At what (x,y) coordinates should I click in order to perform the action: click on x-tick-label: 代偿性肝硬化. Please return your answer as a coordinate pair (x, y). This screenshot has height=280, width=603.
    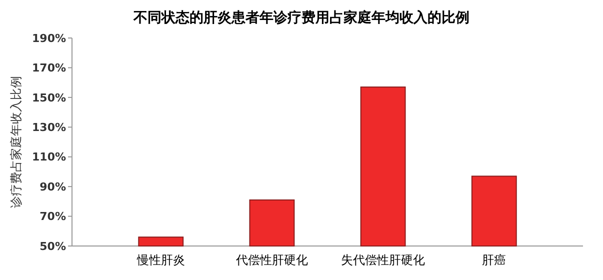
    Looking at the image, I should click on (271, 260).